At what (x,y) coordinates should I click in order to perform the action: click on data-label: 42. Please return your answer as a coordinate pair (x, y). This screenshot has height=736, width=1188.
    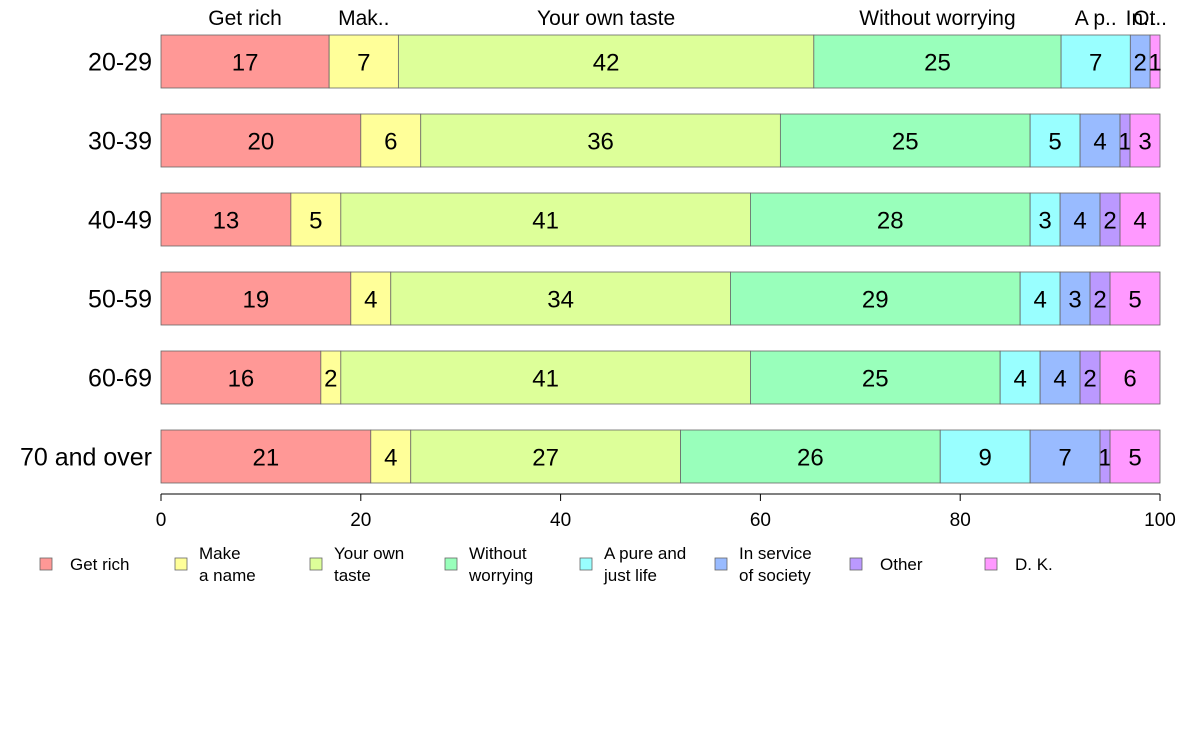
    Looking at the image, I should click on (606, 63).